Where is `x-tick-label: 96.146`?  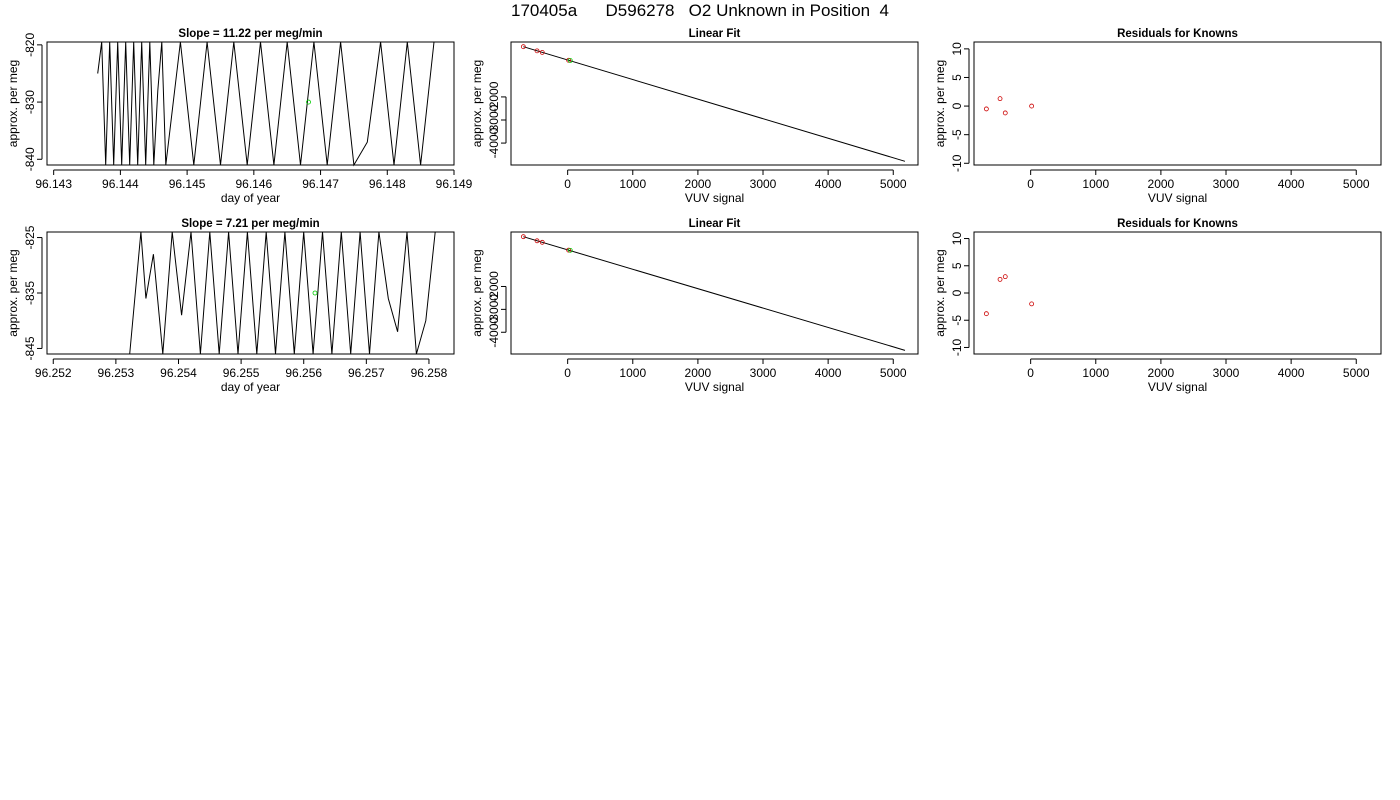 x-tick-label: 96.146 is located at coordinates (253, 184).